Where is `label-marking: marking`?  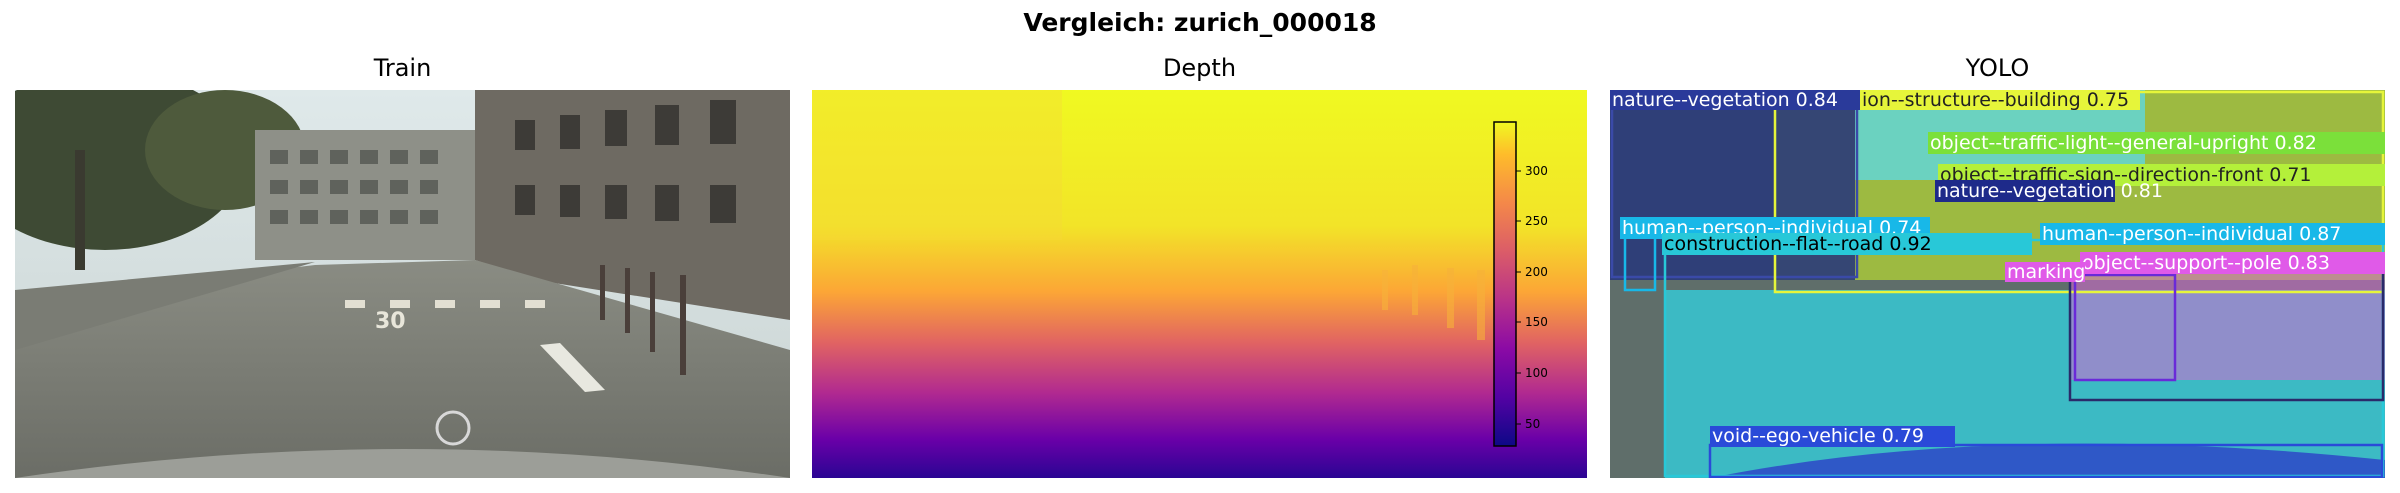 label-marking: marking is located at coordinates (2046, 272).